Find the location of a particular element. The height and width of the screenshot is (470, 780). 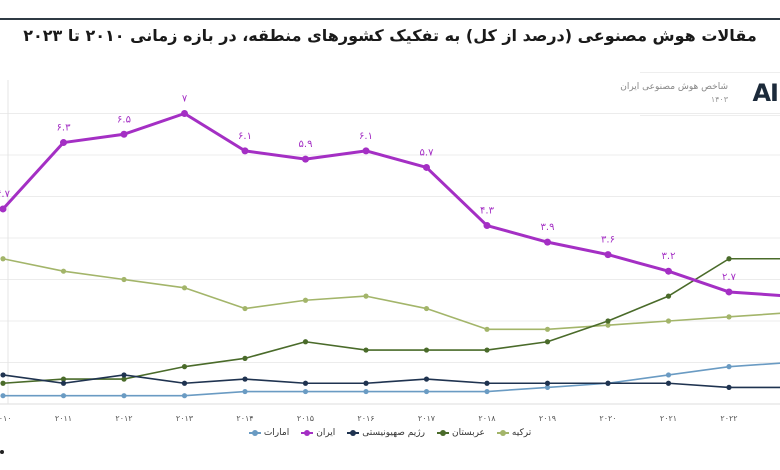

legend-item: رژیم صهیونیستی is located at coordinates (386, 433).